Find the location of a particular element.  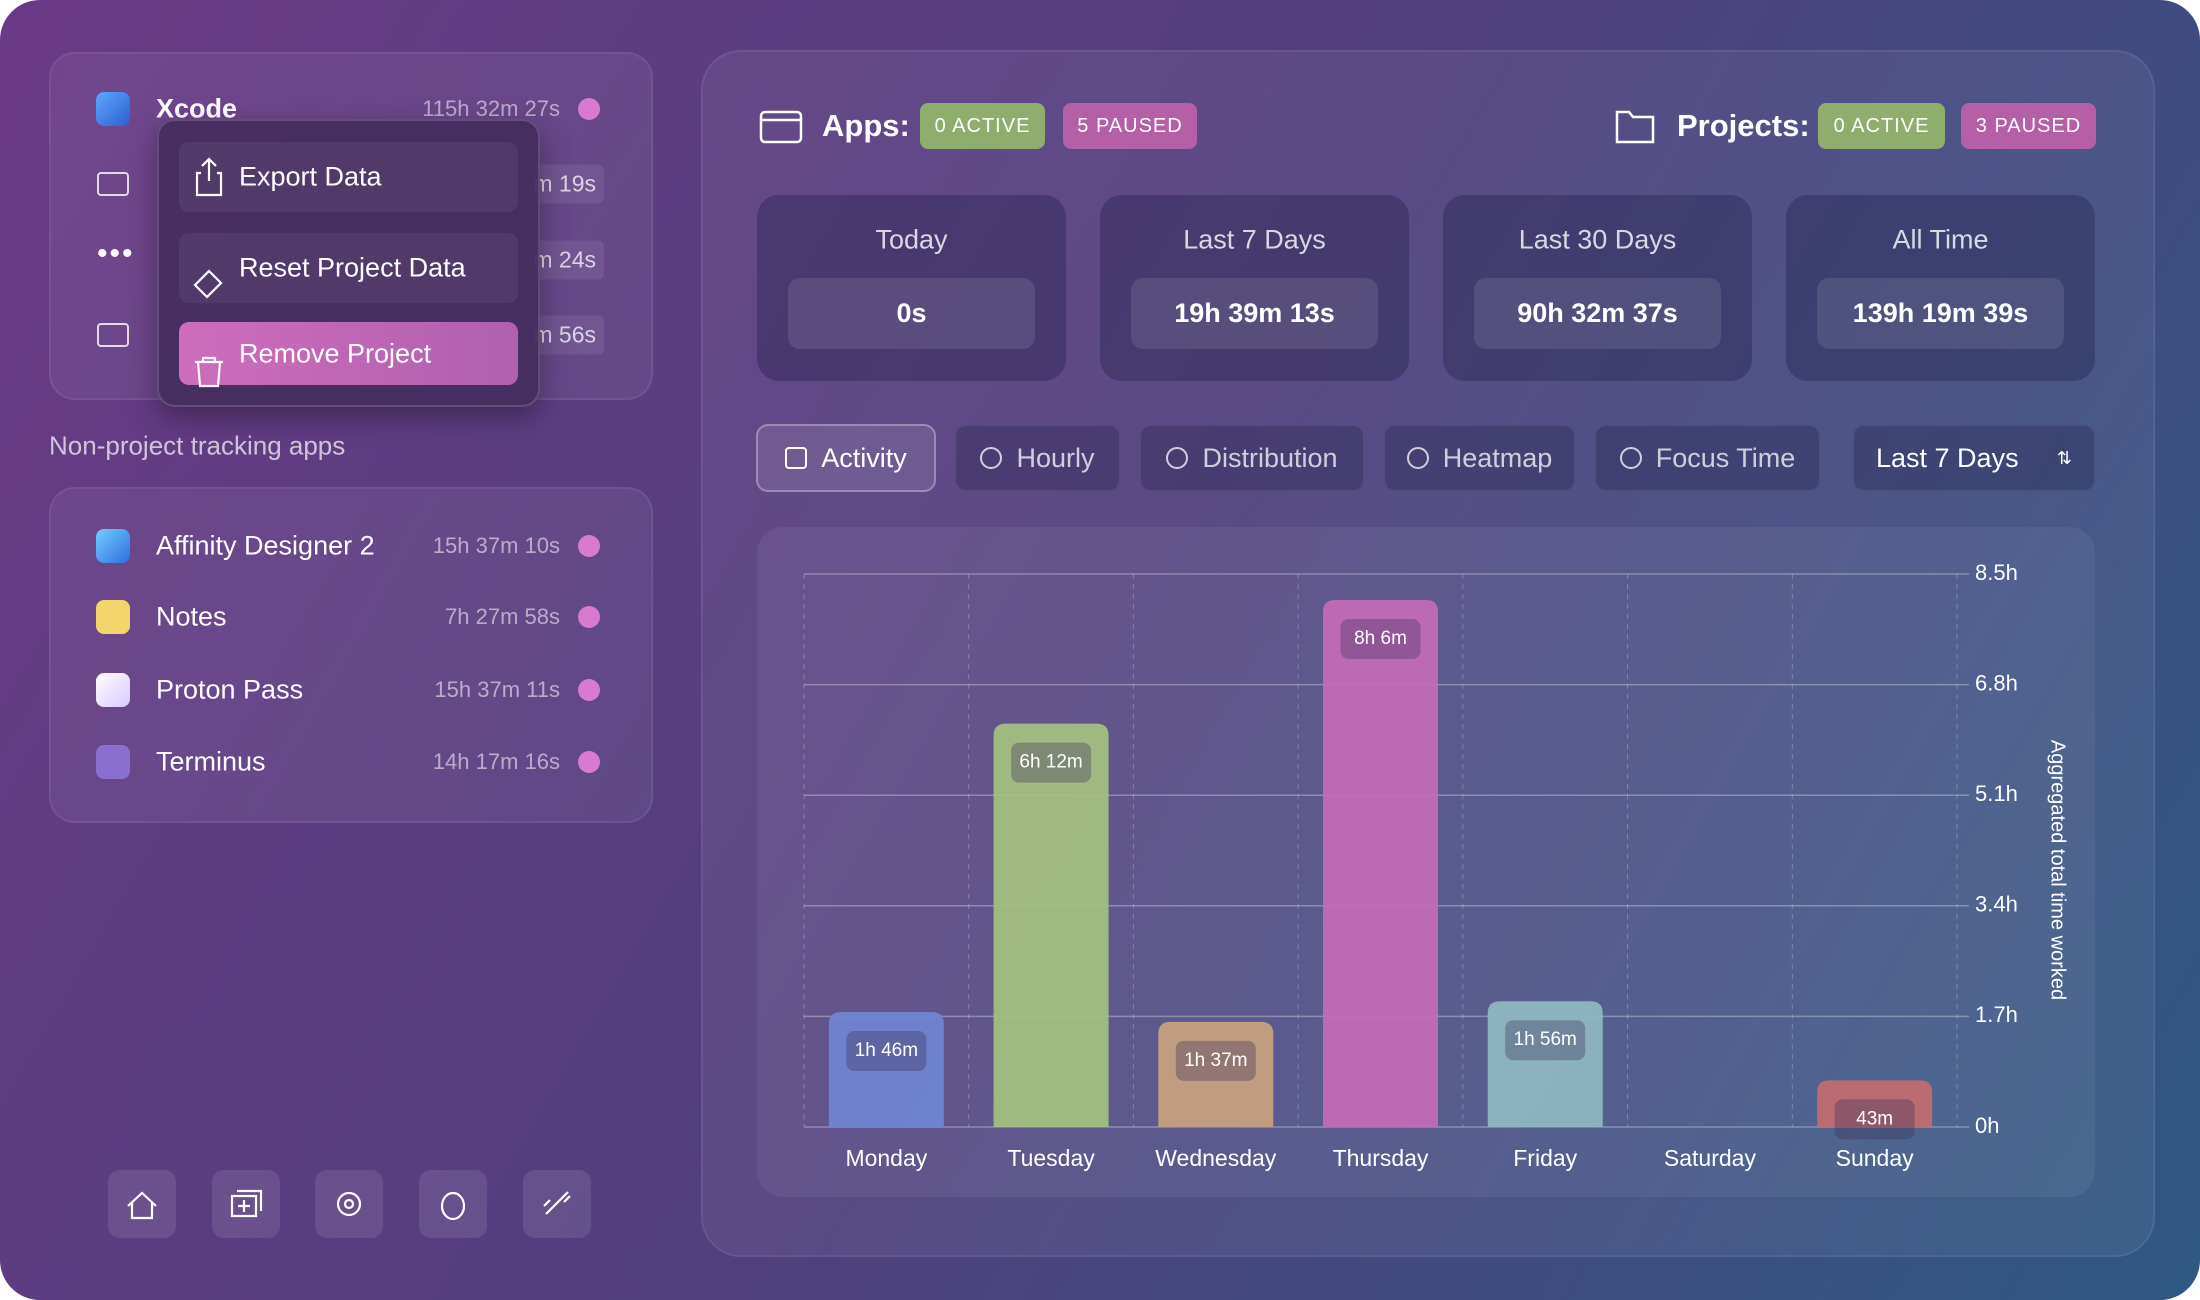

value-label: 6h 12m is located at coordinates (1050, 762).